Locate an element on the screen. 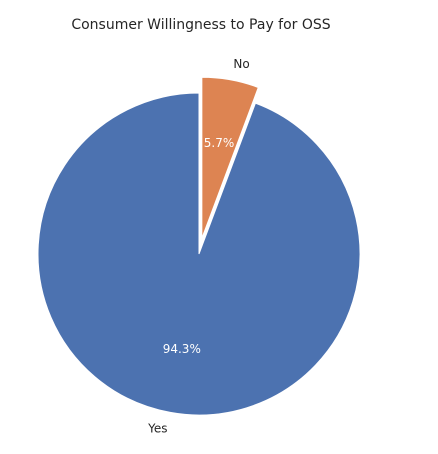  pie-slice-no is located at coordinates (230, 157).